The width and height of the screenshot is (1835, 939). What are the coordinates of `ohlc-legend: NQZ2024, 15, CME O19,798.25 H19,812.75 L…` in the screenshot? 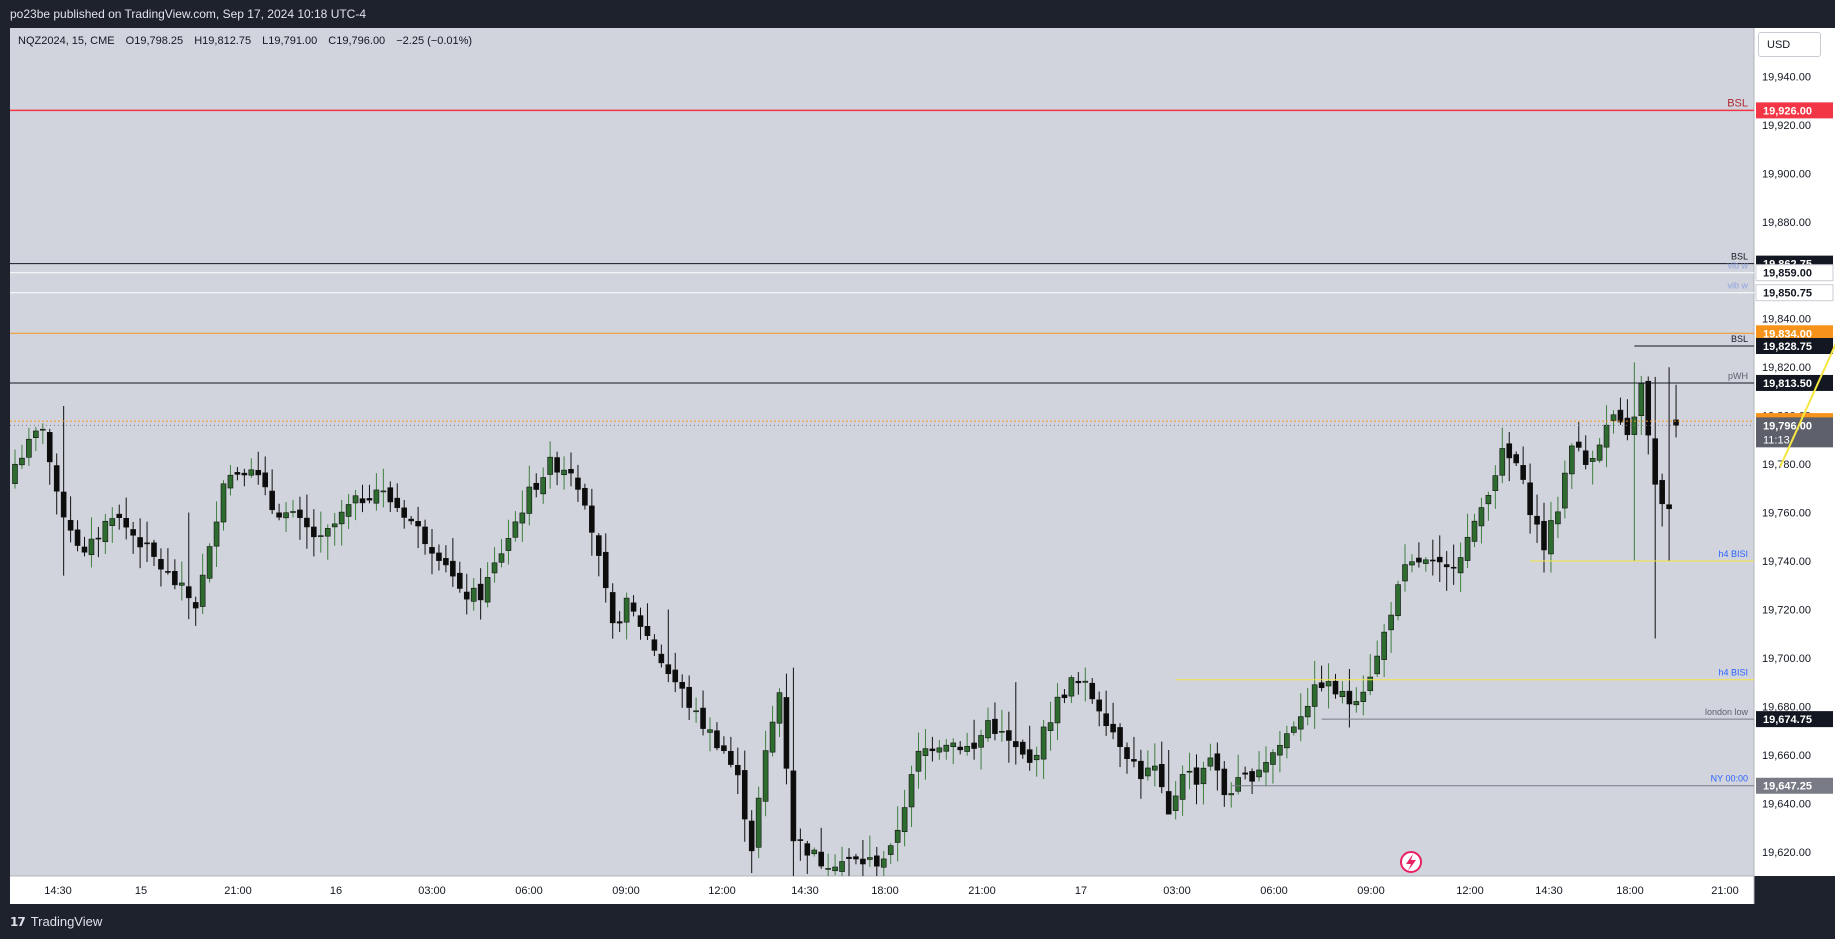 It's located at (249, 41).